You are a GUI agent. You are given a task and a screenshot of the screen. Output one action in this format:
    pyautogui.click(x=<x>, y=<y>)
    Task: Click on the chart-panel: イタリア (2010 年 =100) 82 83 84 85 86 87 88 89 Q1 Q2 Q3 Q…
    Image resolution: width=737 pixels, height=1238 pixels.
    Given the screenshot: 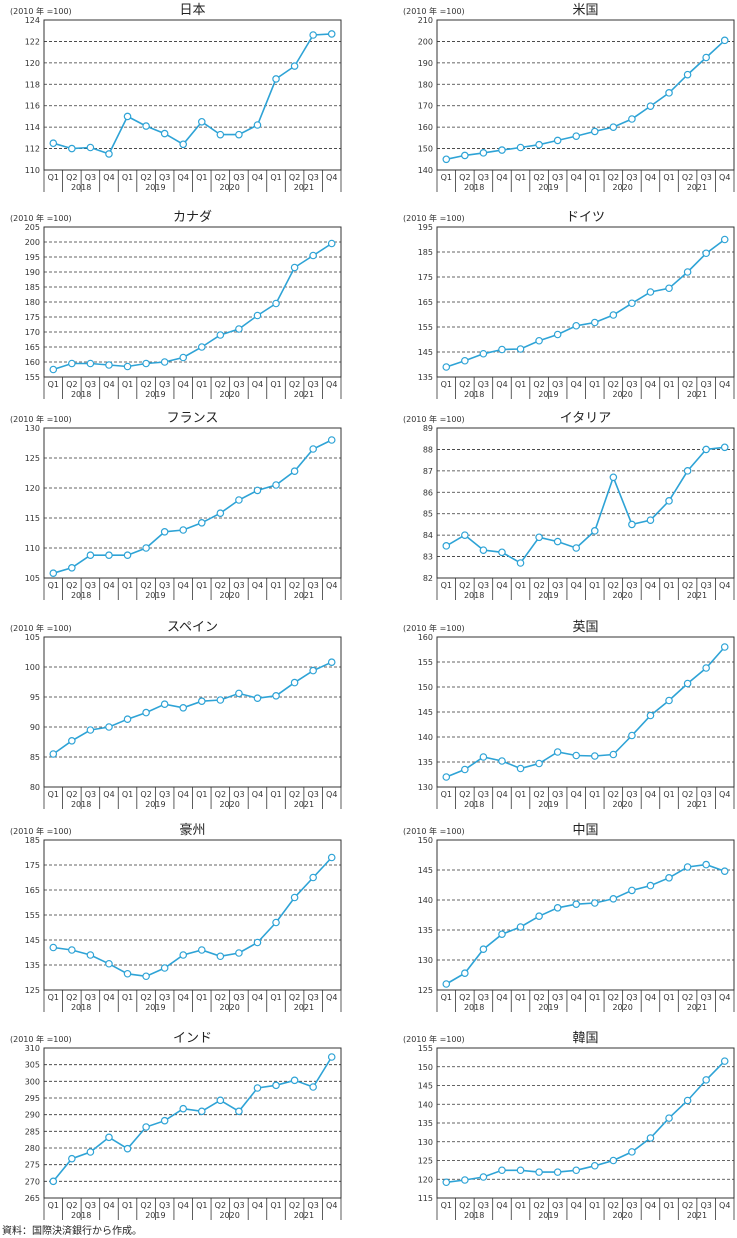 What is the action you would take?
    pyautogui.click(x=569, y=505)
    